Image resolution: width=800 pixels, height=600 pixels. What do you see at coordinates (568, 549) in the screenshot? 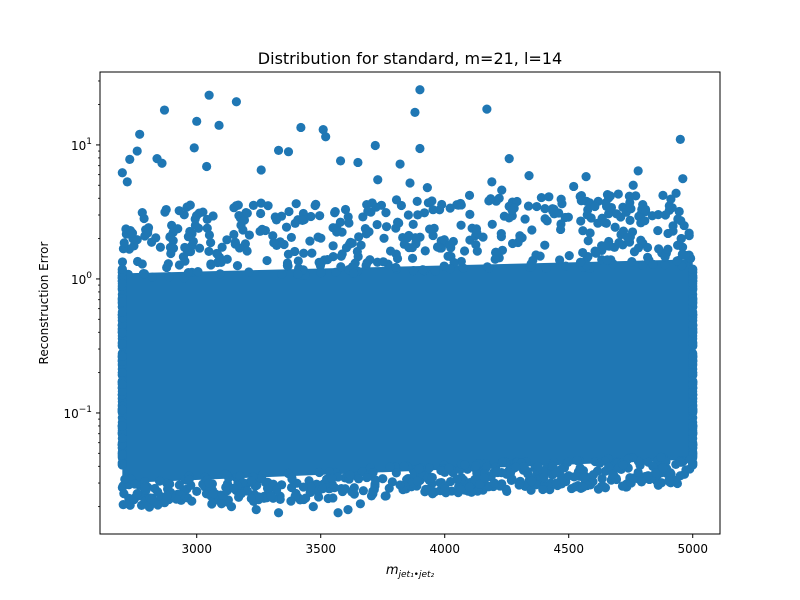
I see `x-tick-label: 4500` at bounding box center [568, 549].